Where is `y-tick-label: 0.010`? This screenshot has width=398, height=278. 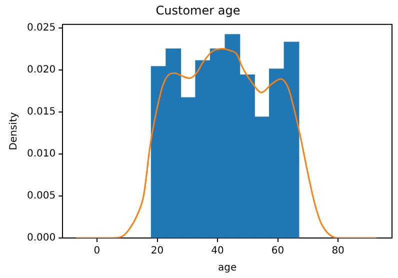
y-tick-label: 0.010 is located at coordinates (41, 154).